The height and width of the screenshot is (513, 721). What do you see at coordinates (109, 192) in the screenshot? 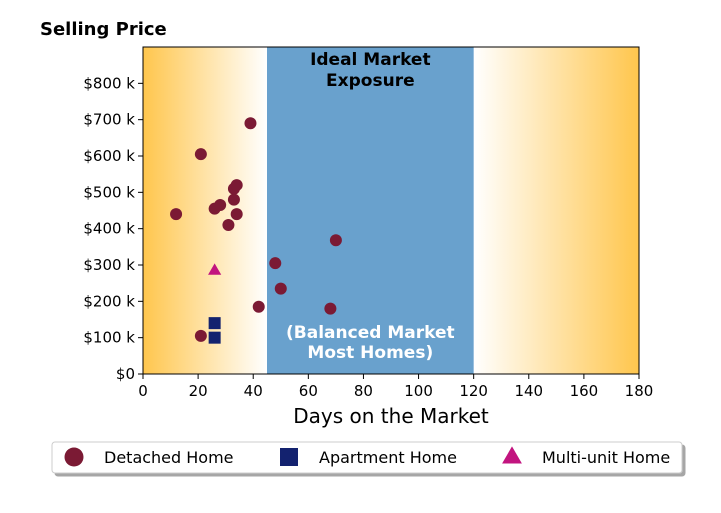
I see `y-tick-label: $500 k` at bounding box center [109, 192].